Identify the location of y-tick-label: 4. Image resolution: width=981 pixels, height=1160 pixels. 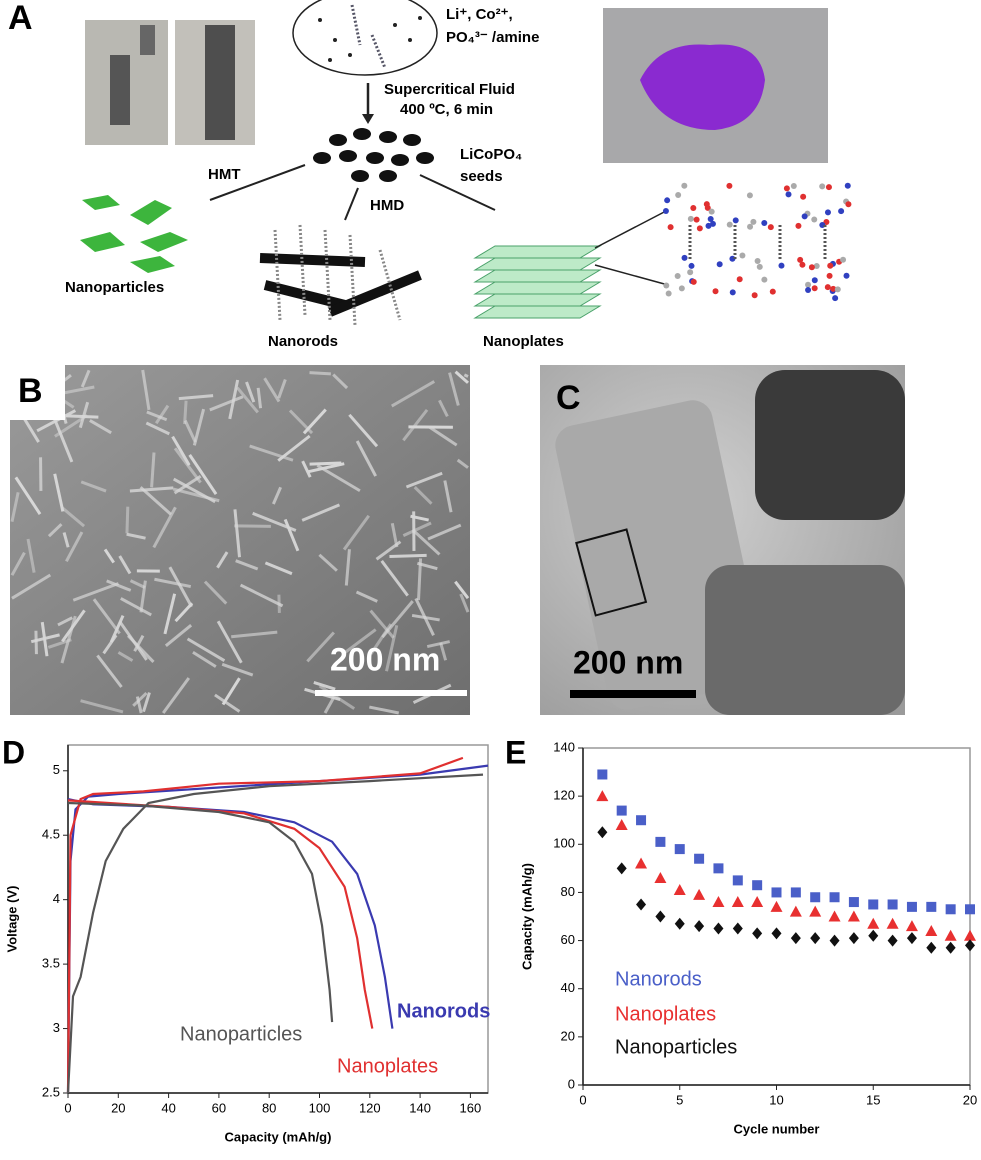
(56, 898).